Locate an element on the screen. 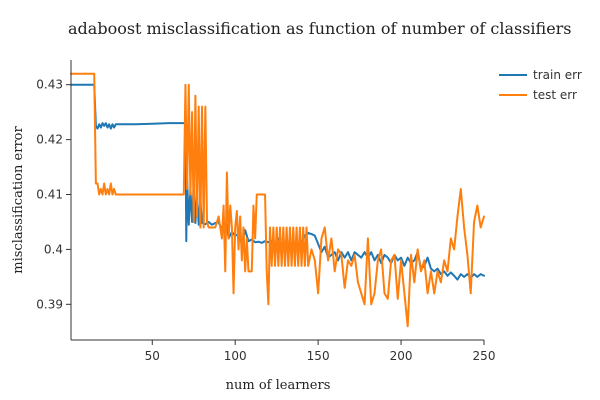  legend-item: train err is located at coordinates (540, 75).